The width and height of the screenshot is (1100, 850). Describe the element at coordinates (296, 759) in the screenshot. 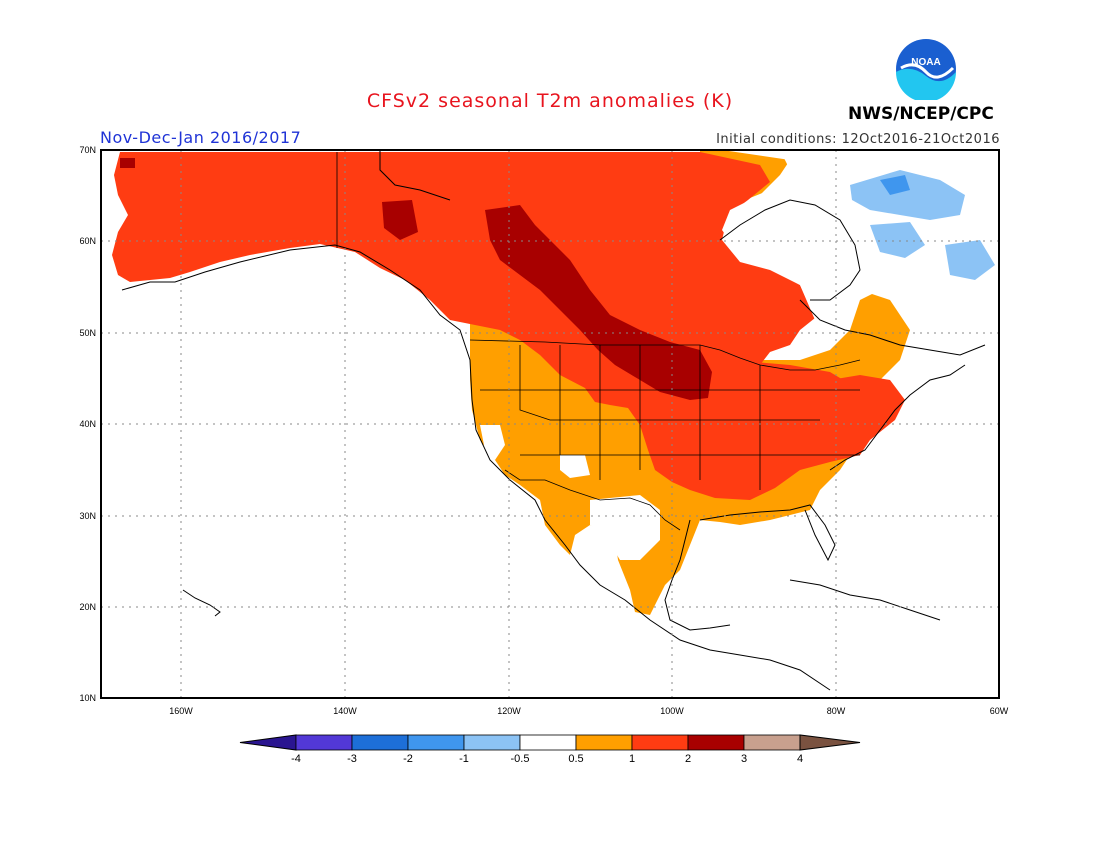

I see `legend-label: -4` at that location.